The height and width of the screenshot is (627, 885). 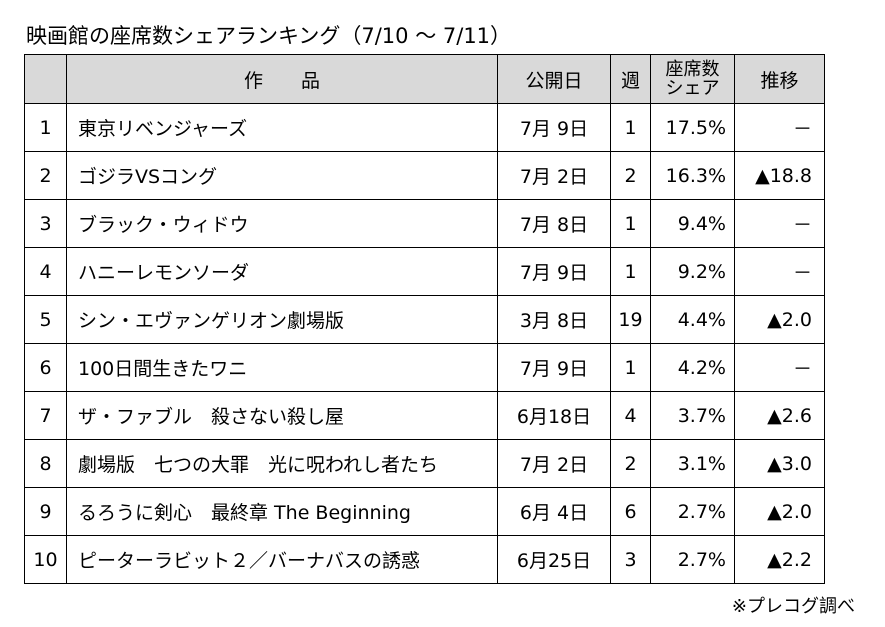 I want to click on share-cell: 16.3%, so click(x=692, y=175).